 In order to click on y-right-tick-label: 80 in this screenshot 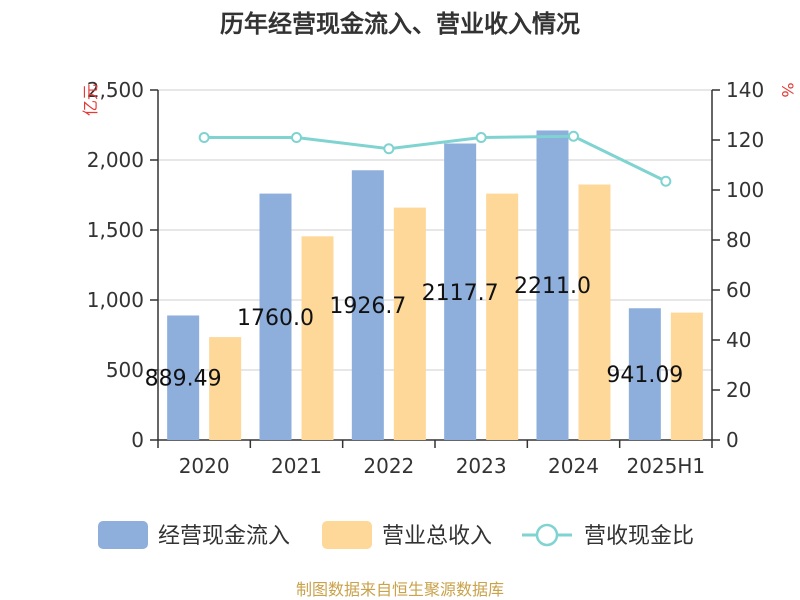, I will do `click(738, 240)`.